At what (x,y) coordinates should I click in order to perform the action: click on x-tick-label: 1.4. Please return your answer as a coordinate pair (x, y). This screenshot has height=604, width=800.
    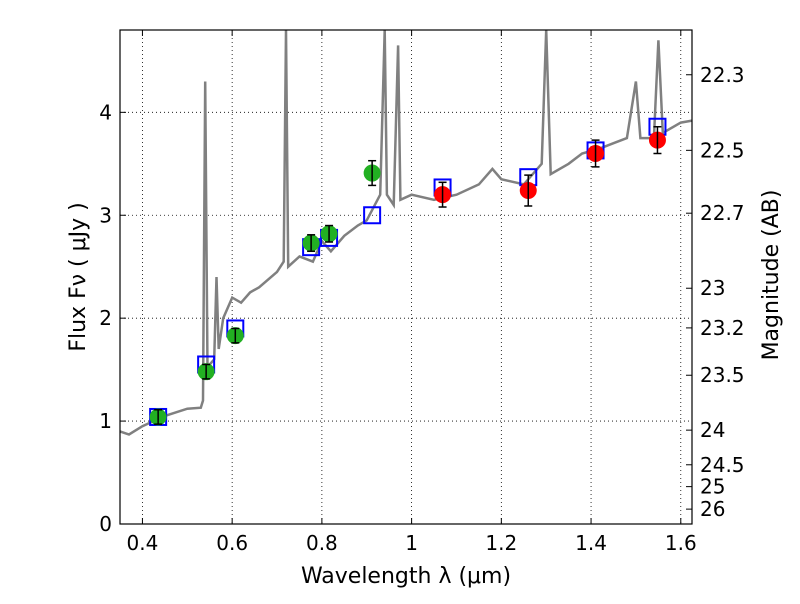
    Looking at the image, I should click on (591, 543).